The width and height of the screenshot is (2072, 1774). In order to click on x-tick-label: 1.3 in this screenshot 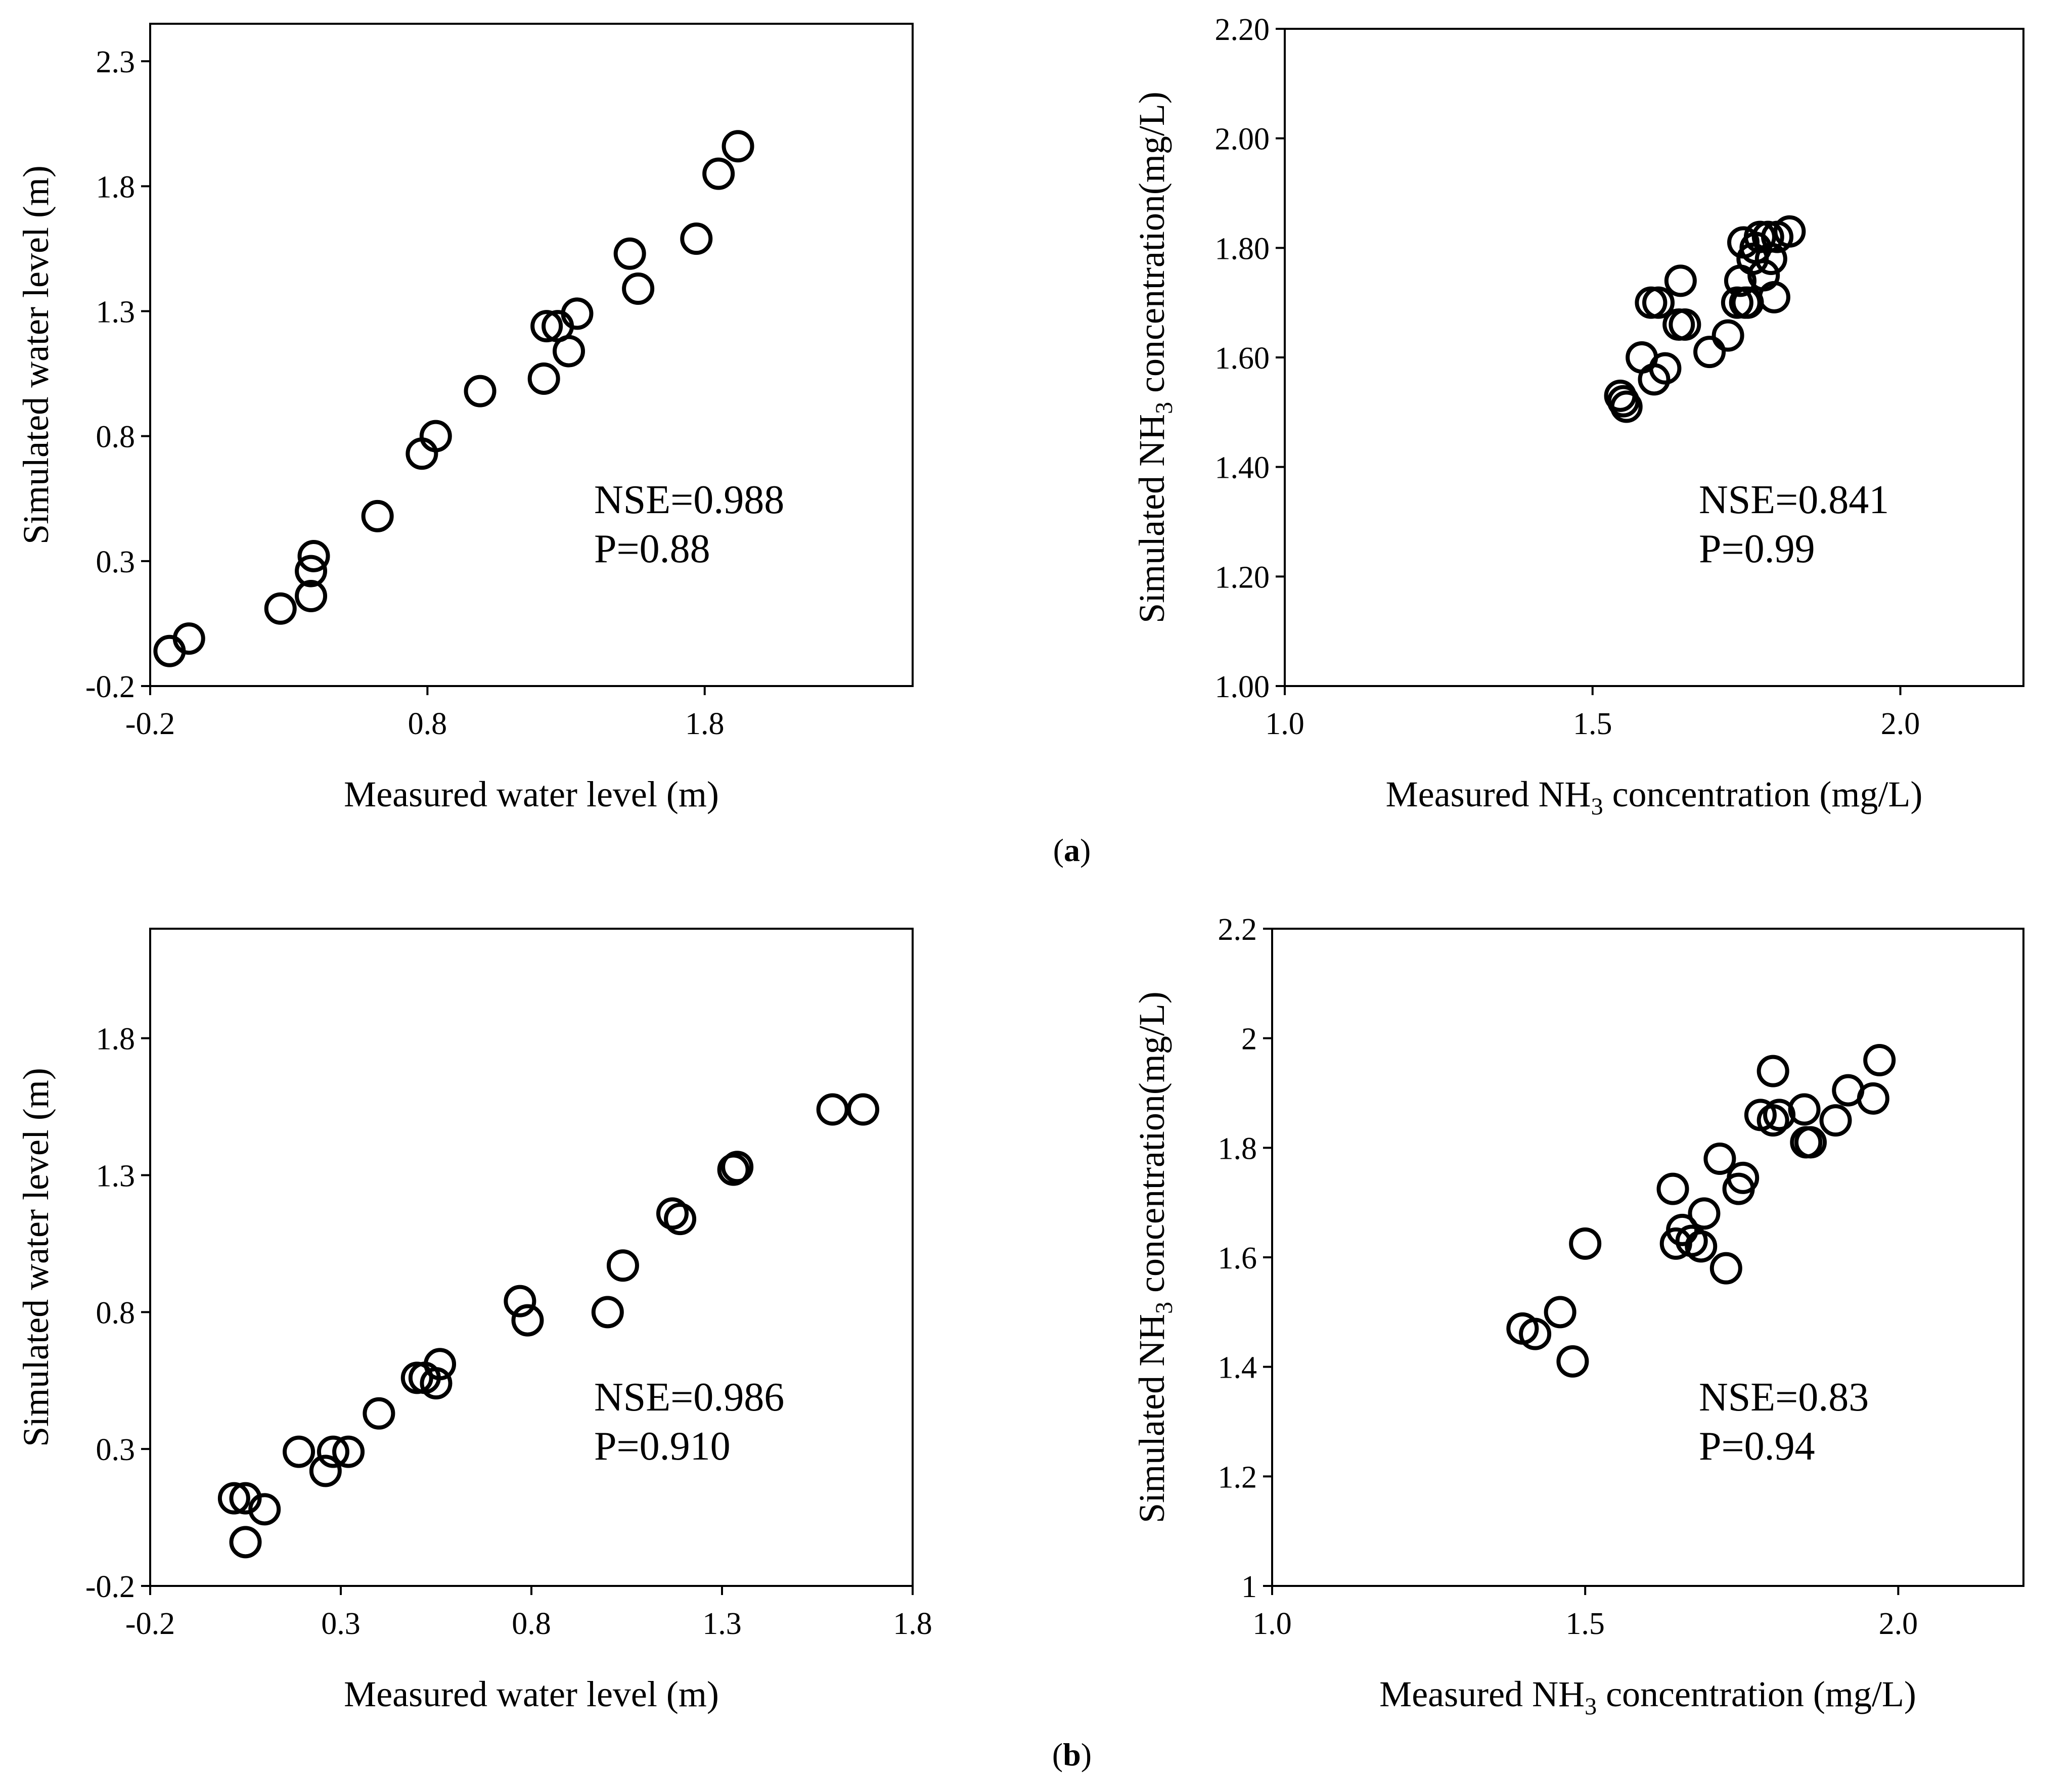, I will do `click(722, 1624)`.